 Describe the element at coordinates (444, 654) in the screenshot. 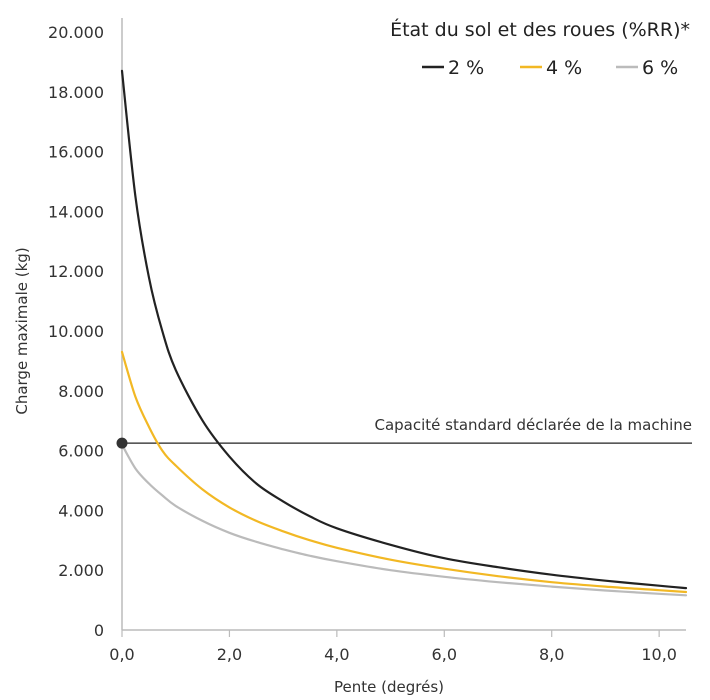

I see `x-tick-label: 6,0` at that location.